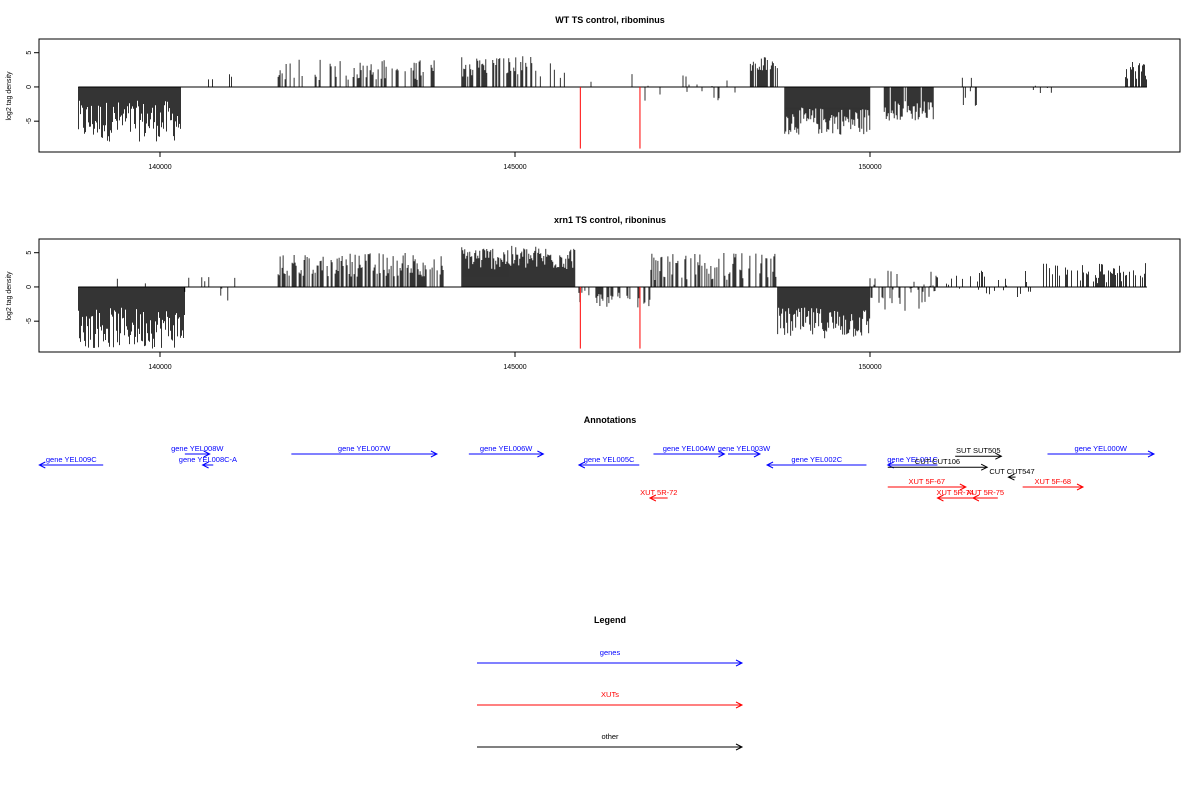 This screenshot has height=800, width=1200. What do you see at coordinates (506, 448) in the screenshot?
I see `gene-label: gene YEL006W` at bounding box center [506, 448].